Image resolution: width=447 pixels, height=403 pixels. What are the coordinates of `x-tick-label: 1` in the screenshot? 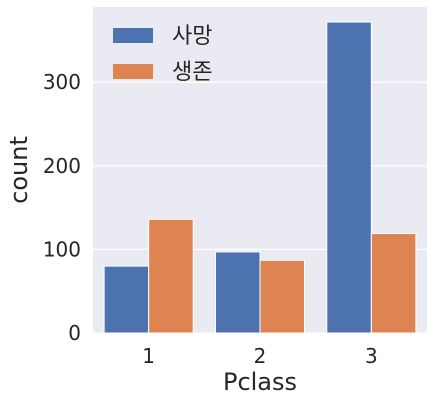 It's located at (148, 356).